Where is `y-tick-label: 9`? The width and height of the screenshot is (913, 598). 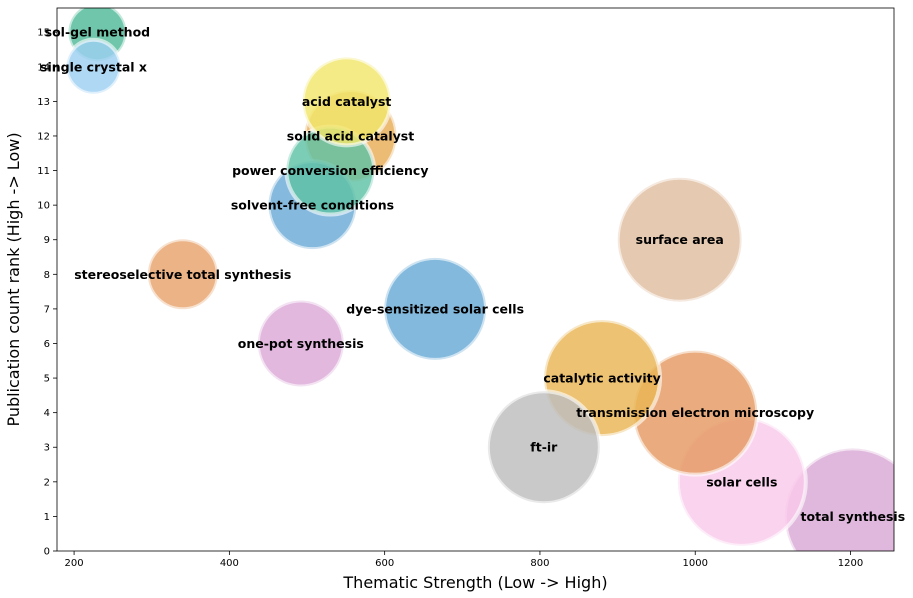 y-tick-label: 9 is located at coordinates (47, 240).